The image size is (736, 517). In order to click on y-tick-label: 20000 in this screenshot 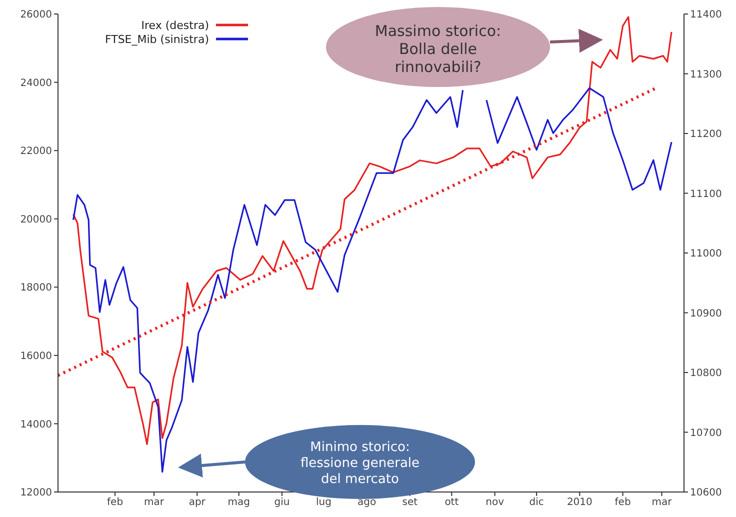, I will do `click(36, 220)`.